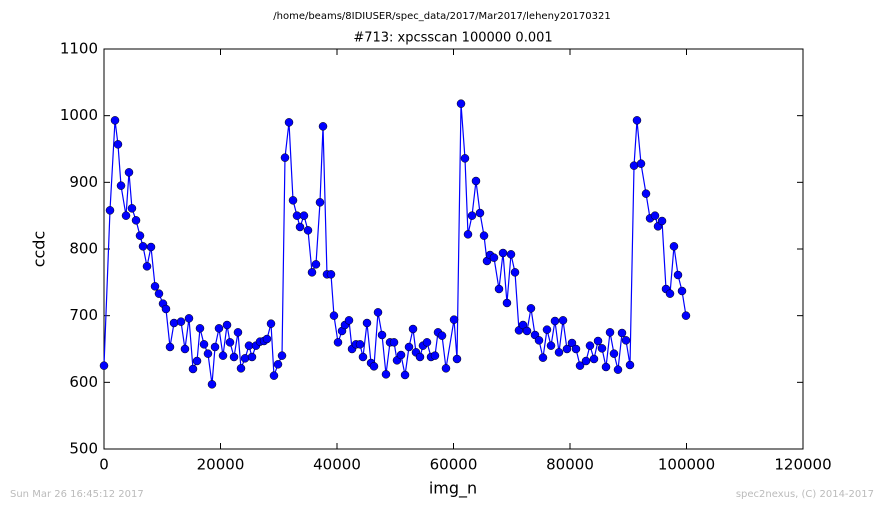 Image resolution: width=884 pixels, height=509 pixels. I want to click on y-tick-label: 900, so click(83, 182).